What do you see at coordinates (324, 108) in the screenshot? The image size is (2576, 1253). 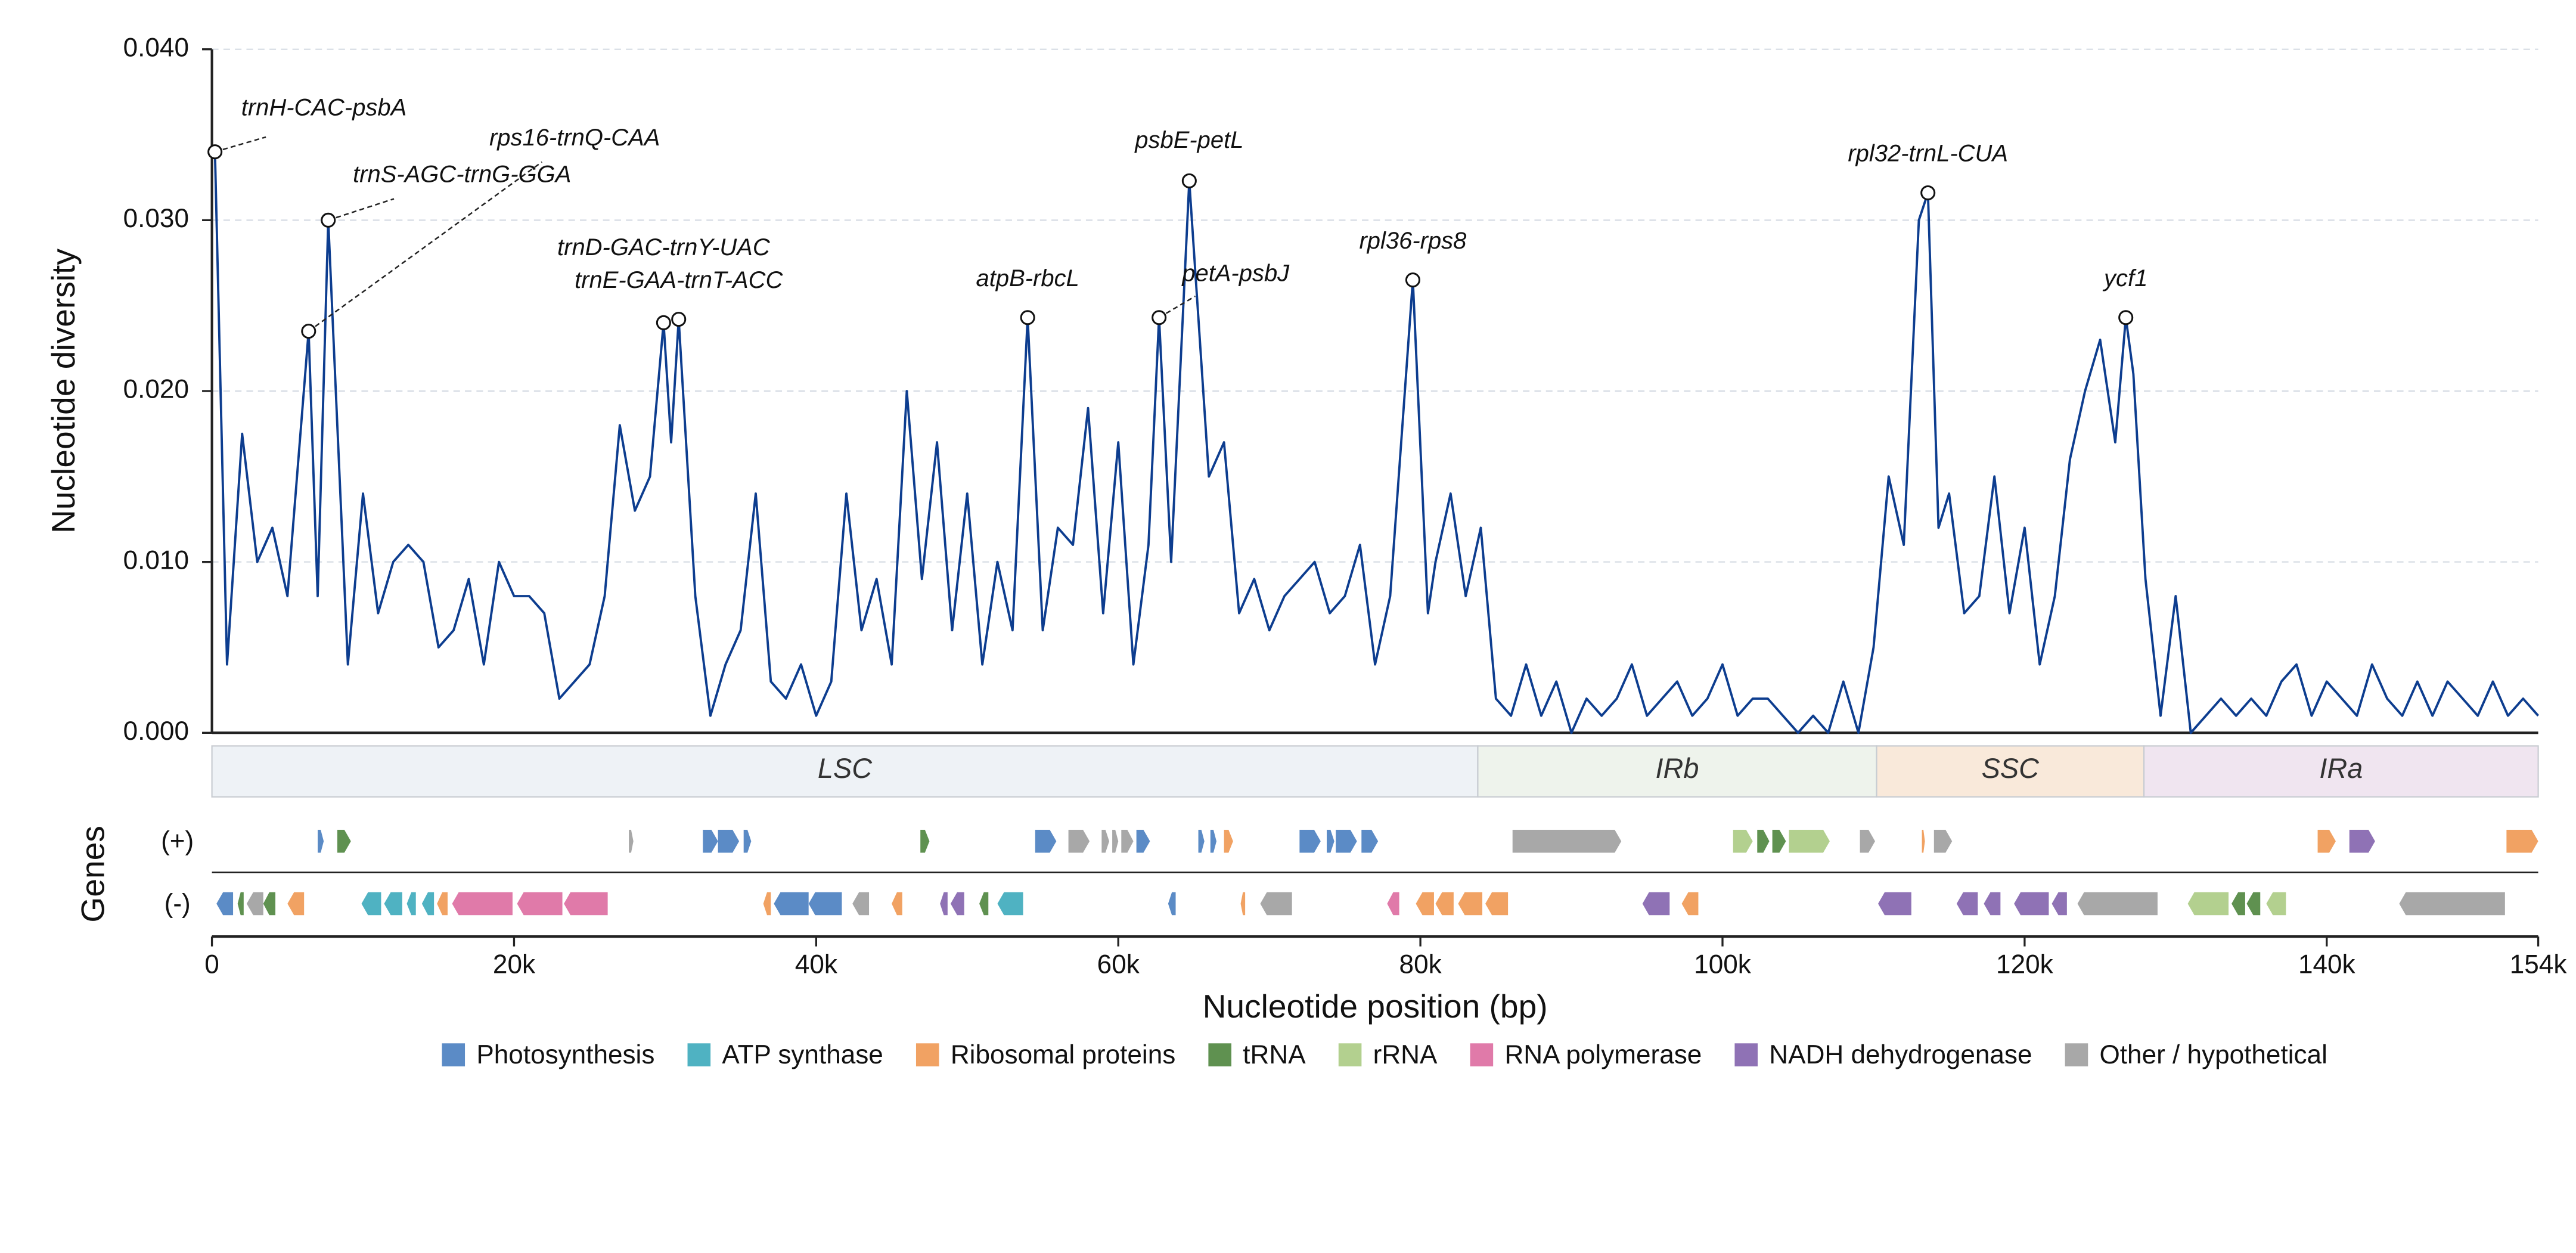 I see `peak-label: trnH-CAC-psbA` at bounding box center [324, 108].